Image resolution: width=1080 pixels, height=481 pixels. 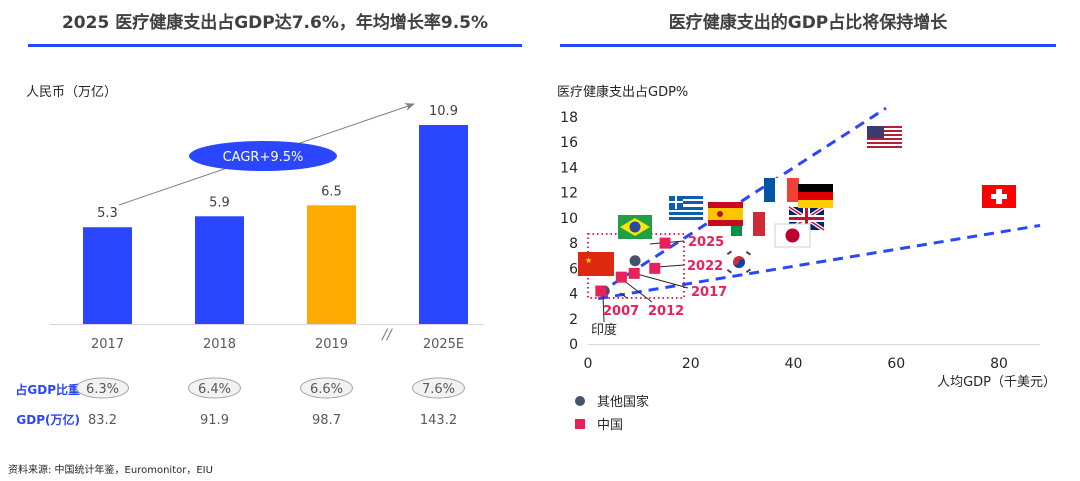 I want to click on cagr-badge, so click(x=263, y=156).